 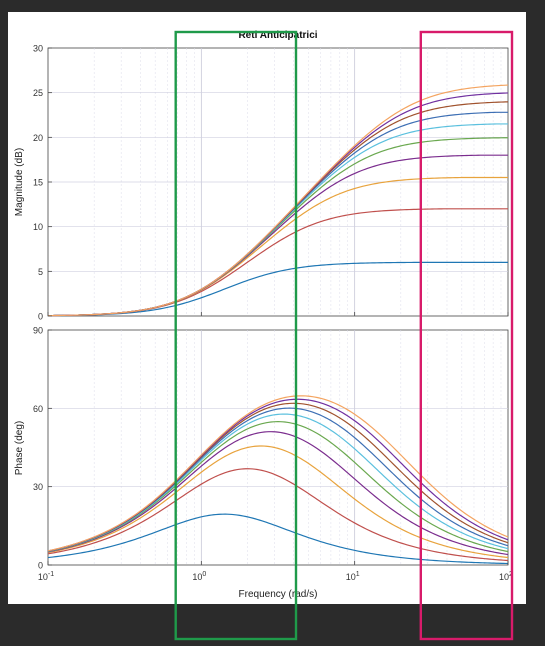 What do you see at coordinates (278, 594) in the screenshot?
I see `x-axis-label: Frequency (rad/s)` at bounding box center [278, 594].